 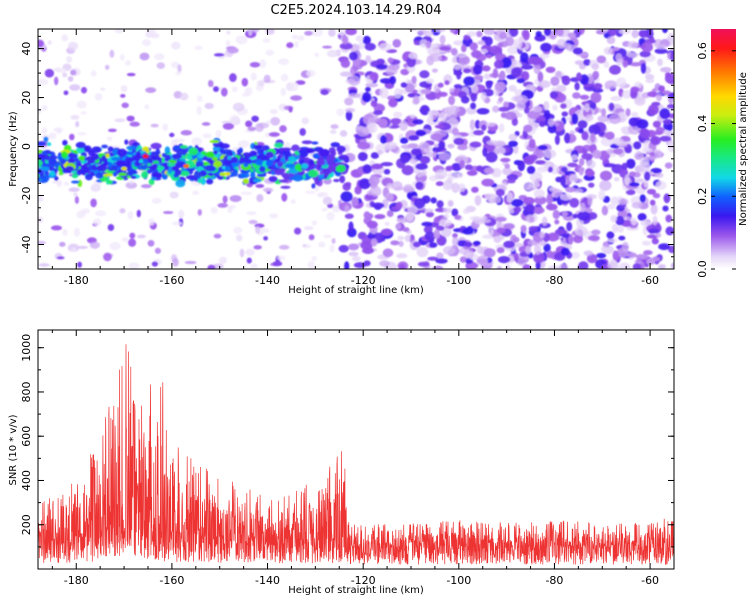 What do you see at coordinates (554, 580) in the screenshot?
I see `snr-x-tick-label: -80` at bounding box center [554, 580].